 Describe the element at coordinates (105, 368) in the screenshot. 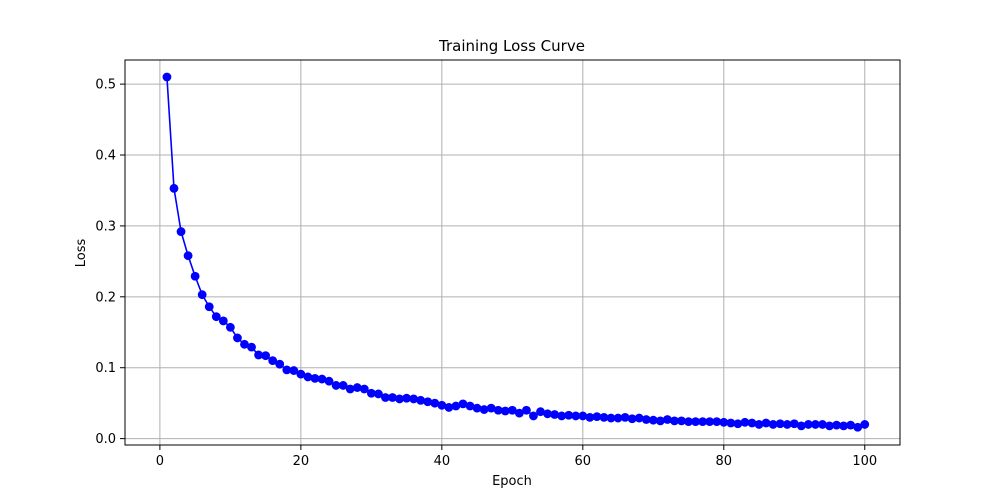

I see `y-tick-label: 0.1` at that location.